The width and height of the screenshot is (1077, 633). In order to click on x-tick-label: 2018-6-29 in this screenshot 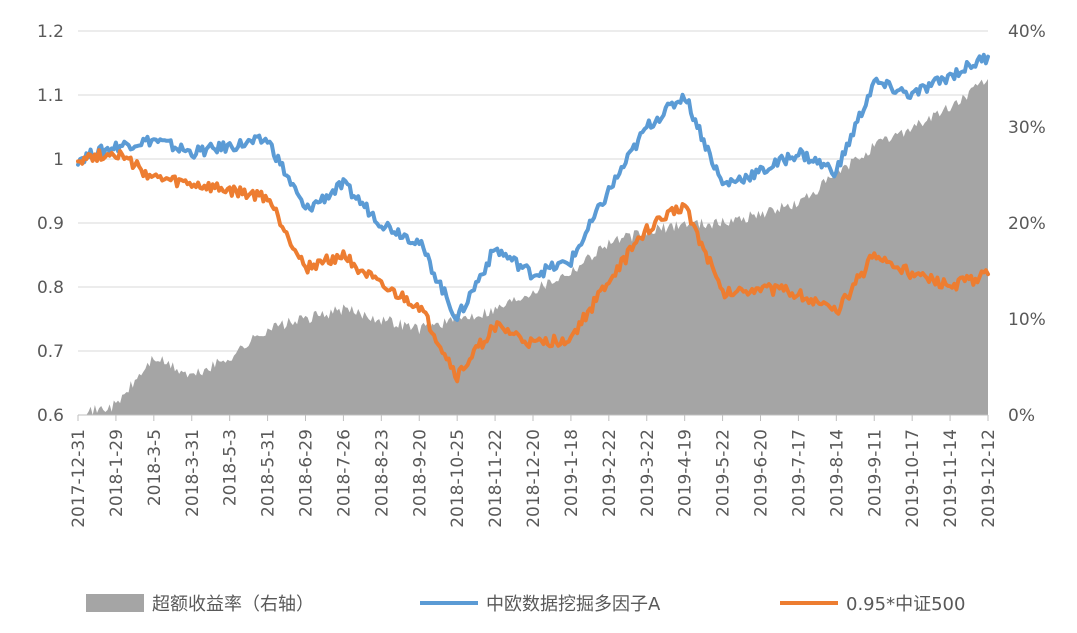, I will do `click(307, 473)`.